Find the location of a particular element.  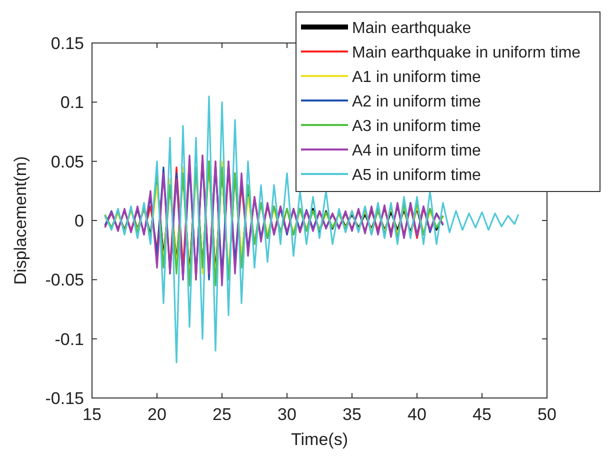

x-tick-label: 45 is located at coordinates (482, 414).